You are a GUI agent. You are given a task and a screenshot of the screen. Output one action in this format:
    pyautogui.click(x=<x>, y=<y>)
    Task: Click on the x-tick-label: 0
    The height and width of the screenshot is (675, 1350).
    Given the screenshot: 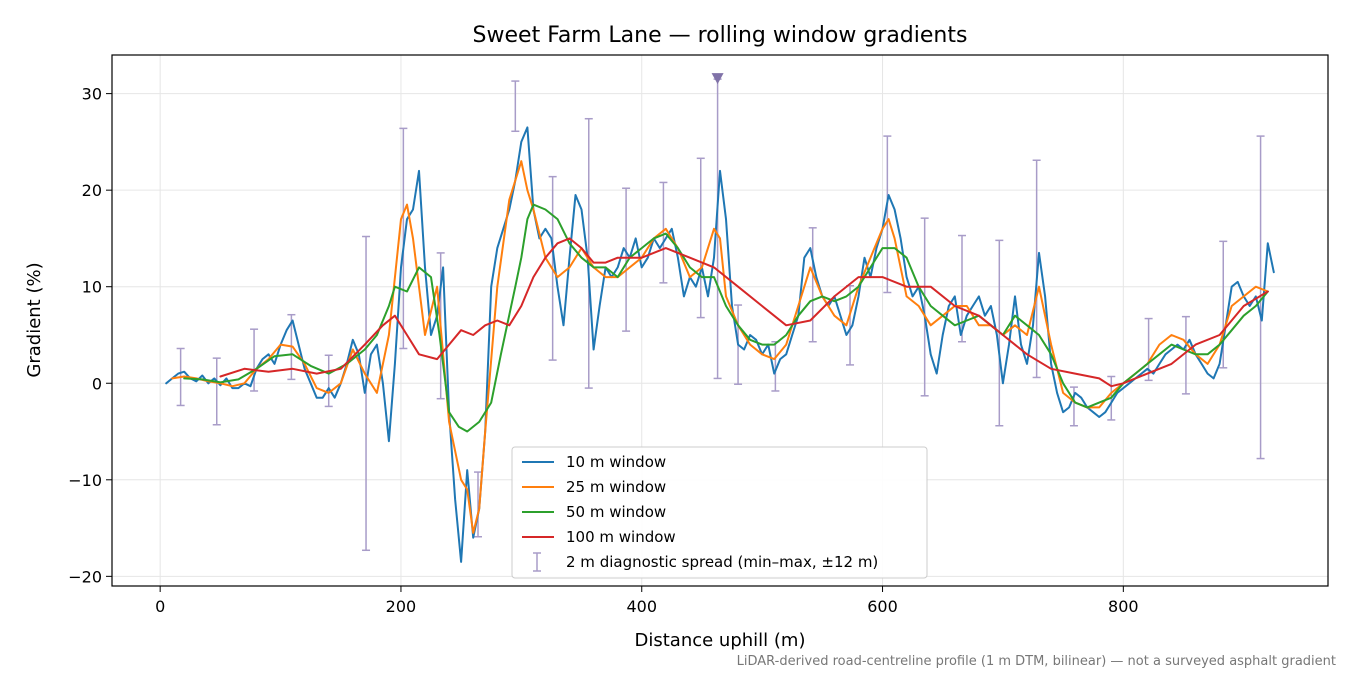 What is the action you would take?
    pyautogui.click(x=160, y=606)
    